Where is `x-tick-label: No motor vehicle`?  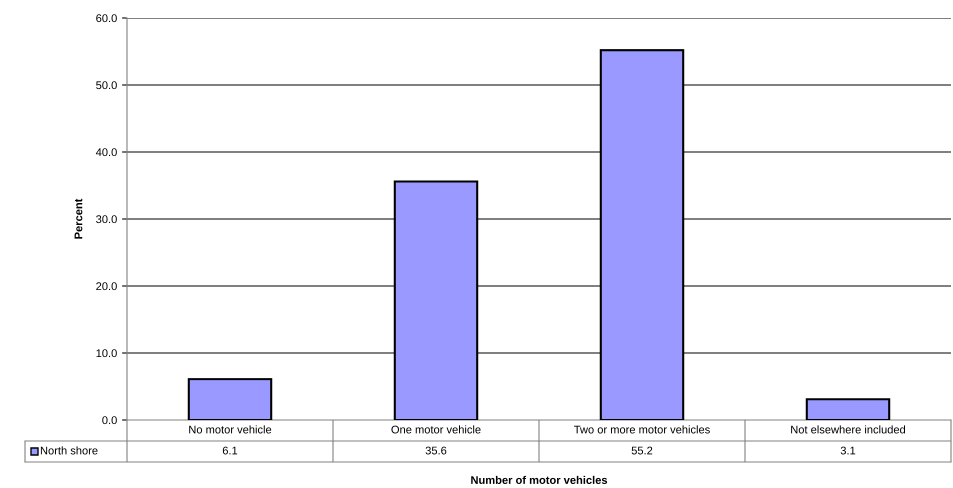 x-tick-label: No motor vehicle is located at coordinates (230, 429).